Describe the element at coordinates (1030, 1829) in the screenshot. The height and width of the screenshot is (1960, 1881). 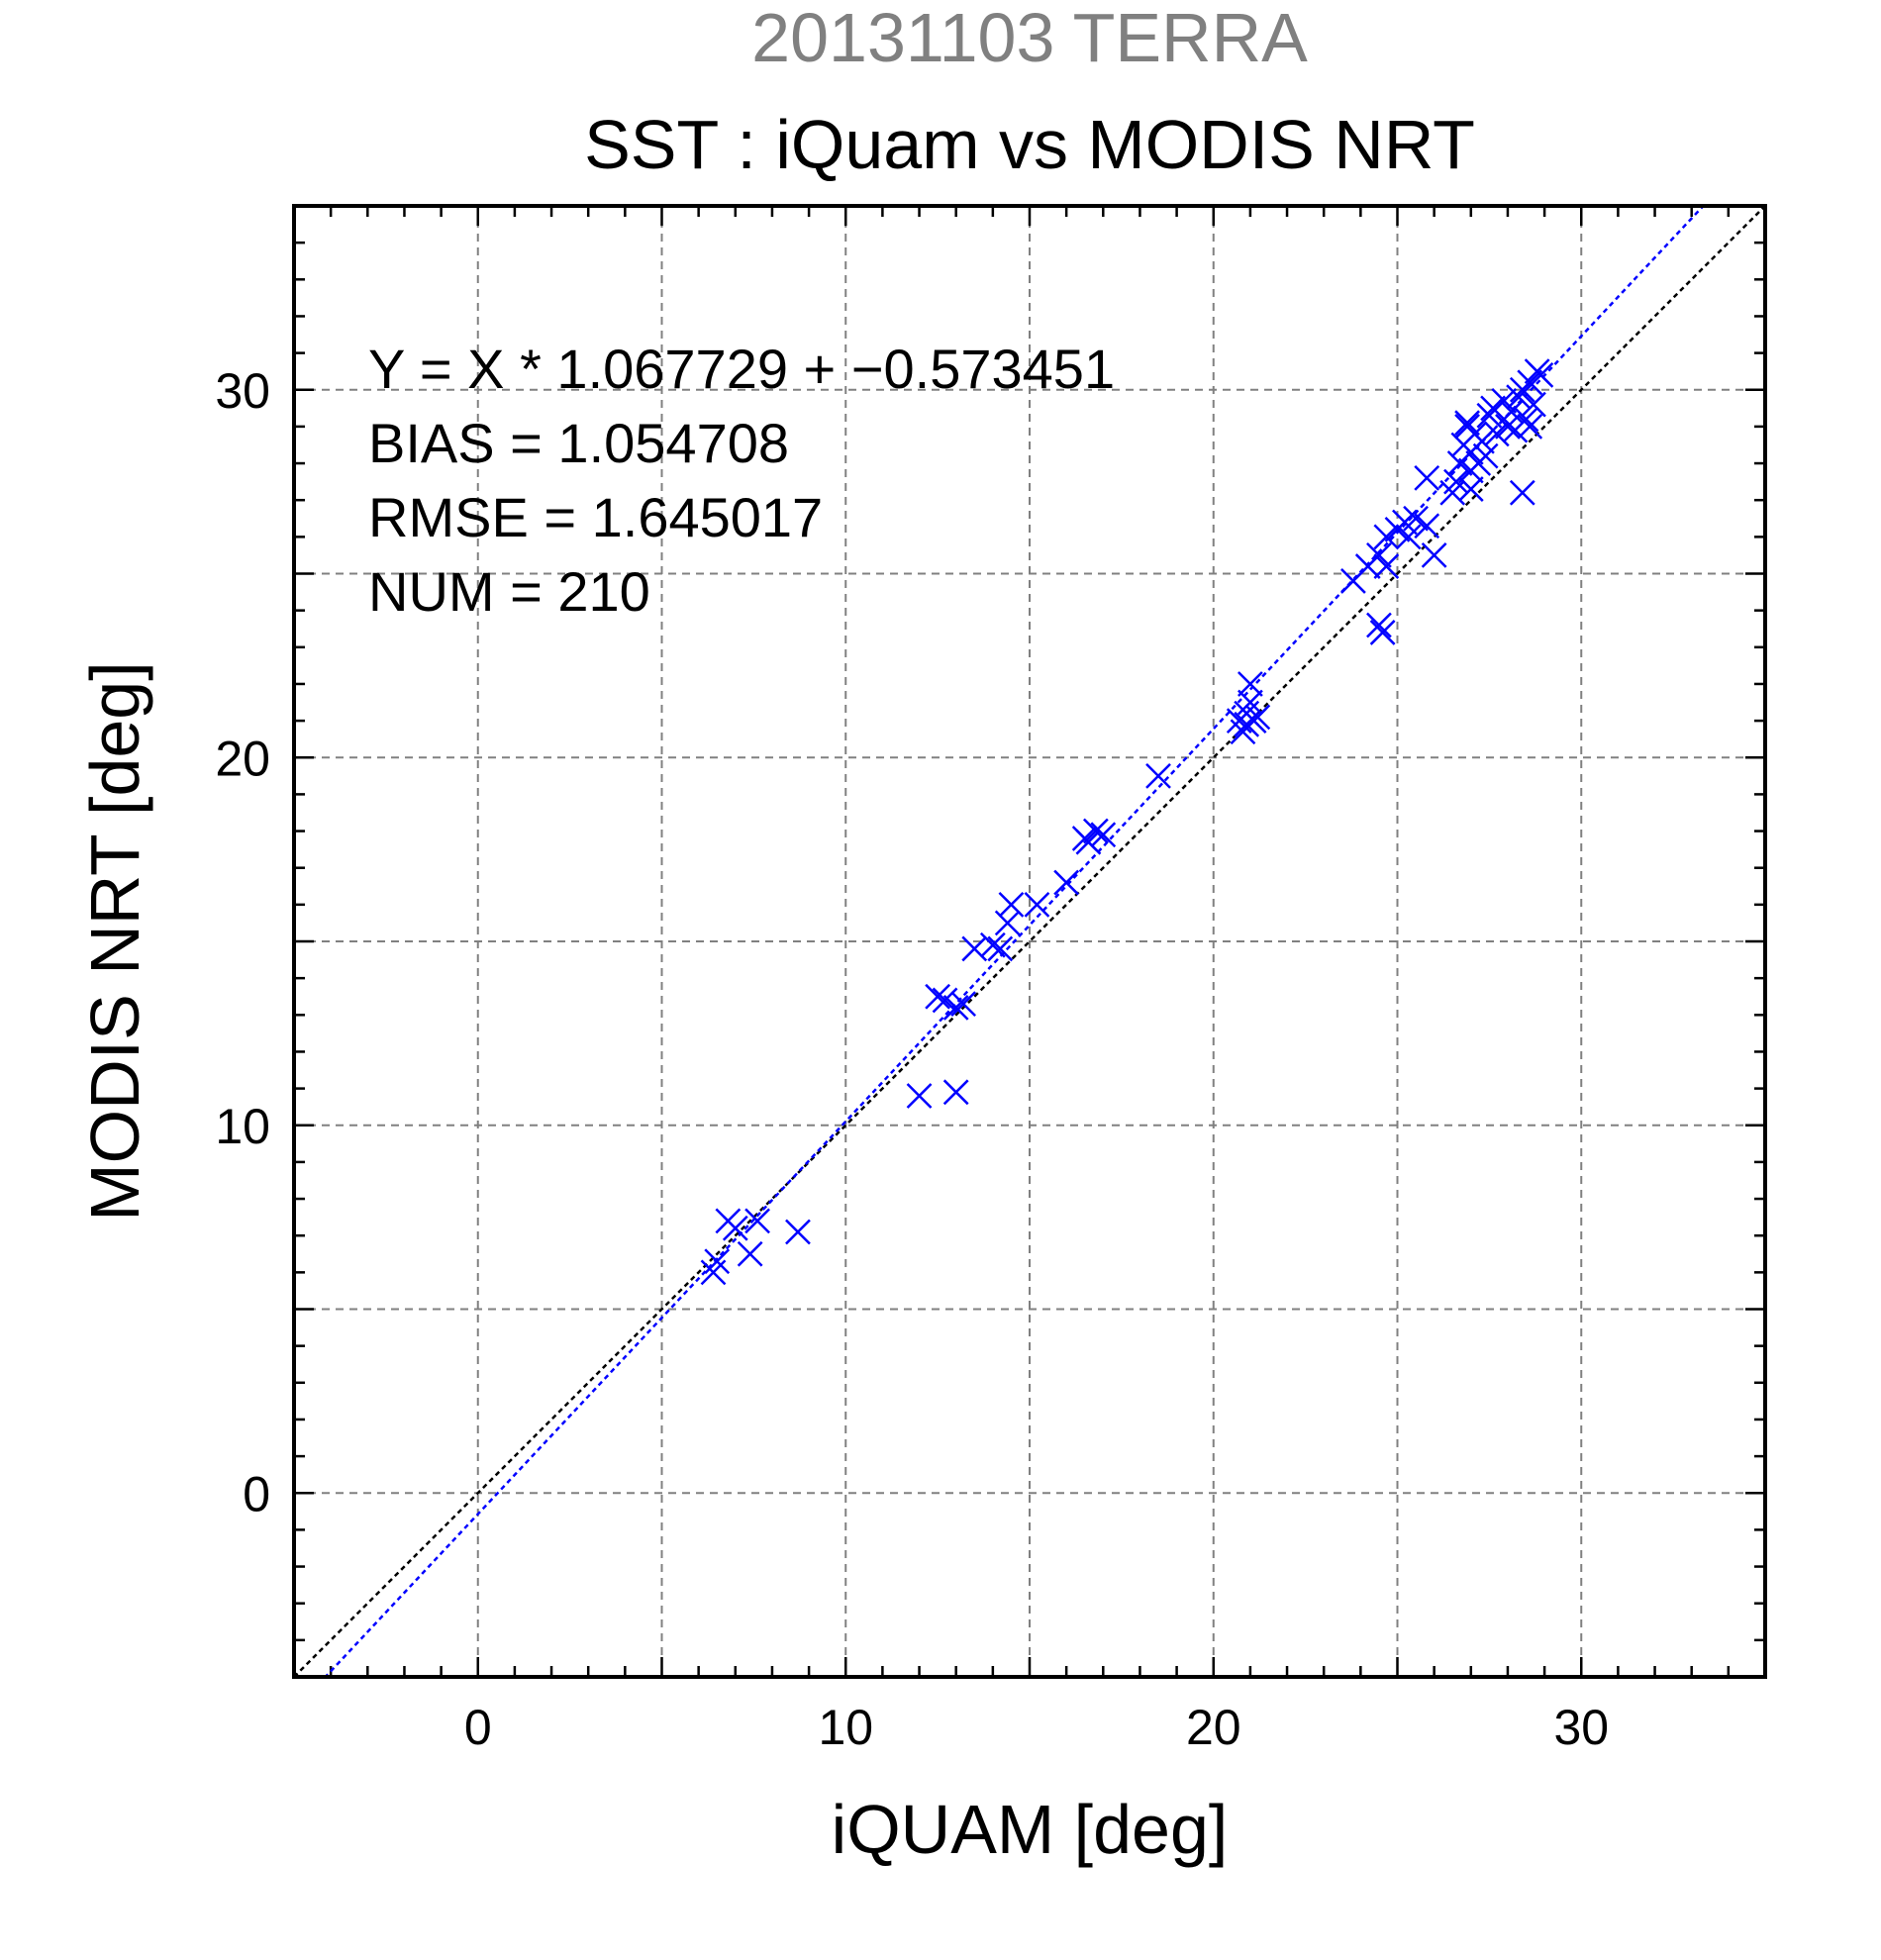
I see `x-axis-label: iQUAM [deg]` at that location.